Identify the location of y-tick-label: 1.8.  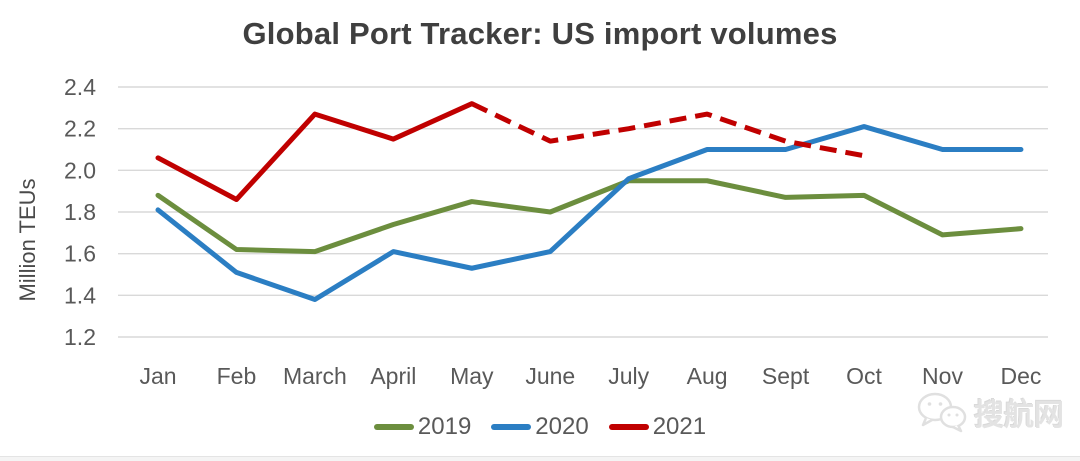
(80, 212).